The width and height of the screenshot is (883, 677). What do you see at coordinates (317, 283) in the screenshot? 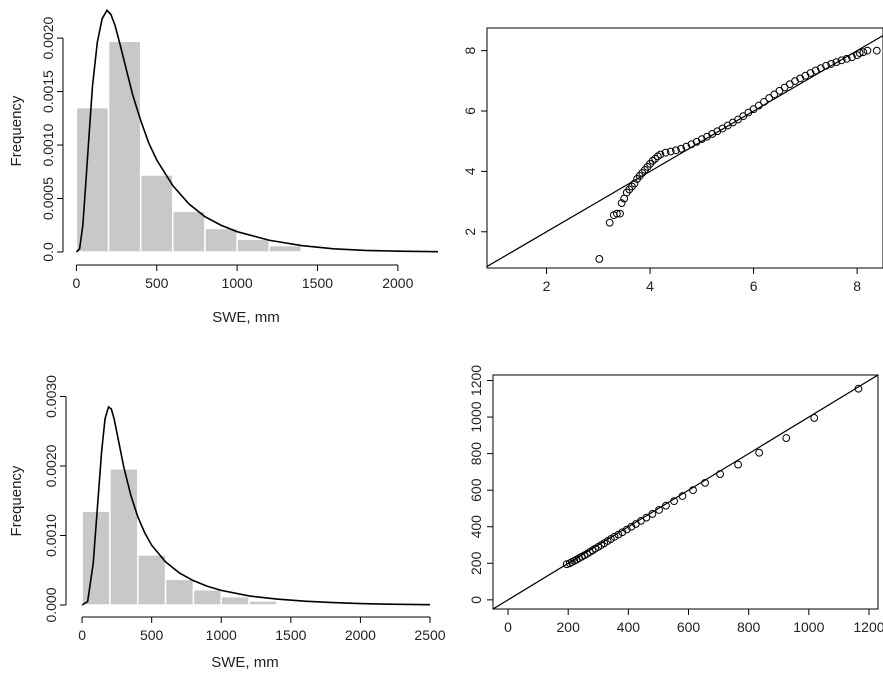
I see `x-tick-label: 1500` at bounding box center [317, 283].